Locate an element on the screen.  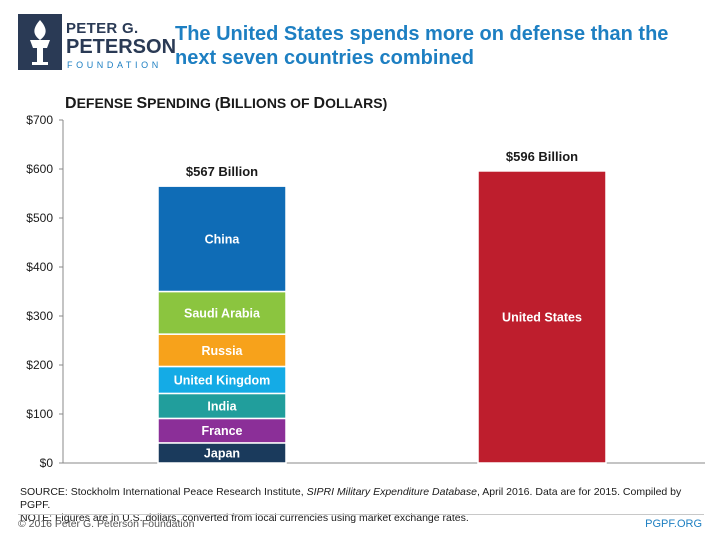
copyright: © 2016 Peter G. Peterson Foundation is located at coordinates (106, 524).